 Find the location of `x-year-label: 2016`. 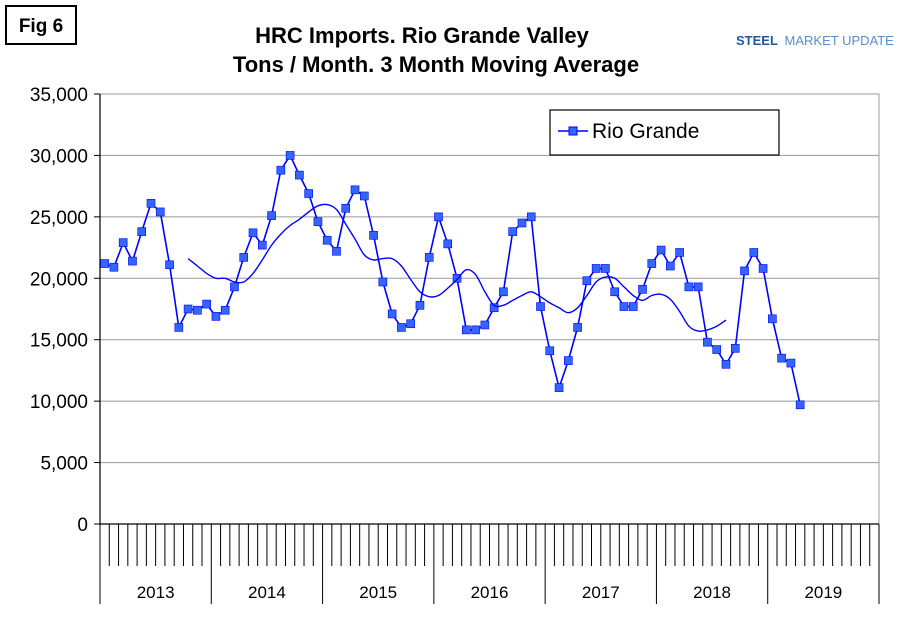

x-year-label: 2016 is located at coordinates (490, 592).